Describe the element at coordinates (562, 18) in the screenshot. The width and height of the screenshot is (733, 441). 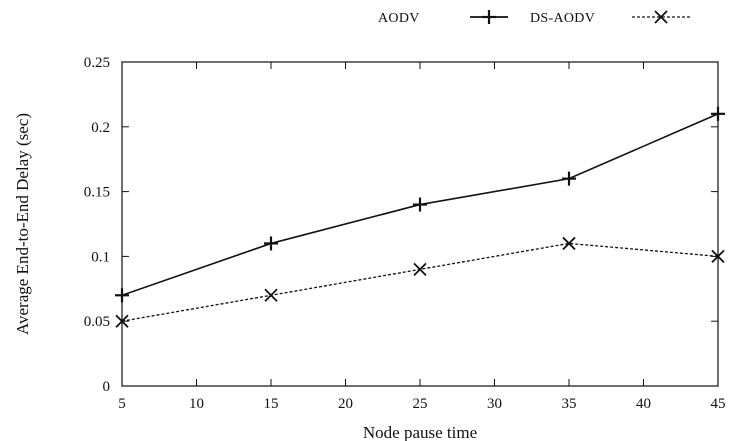
I see `legend-label: DS-AODV` at that location.